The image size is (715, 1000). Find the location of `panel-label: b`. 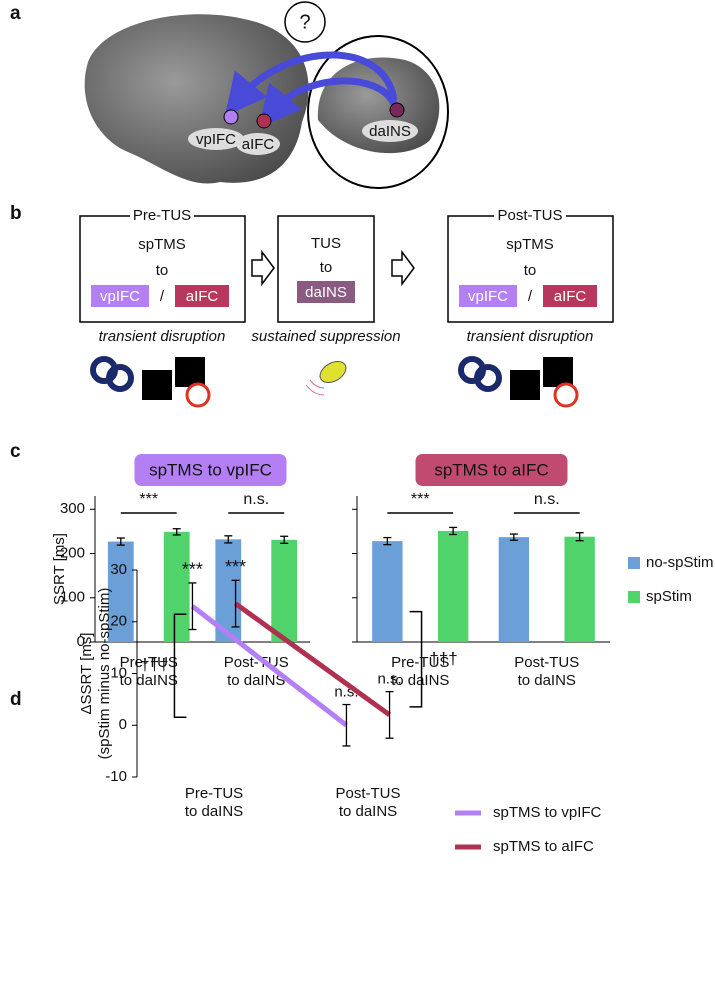

panel-label: b is located at coordinates (16, 213).